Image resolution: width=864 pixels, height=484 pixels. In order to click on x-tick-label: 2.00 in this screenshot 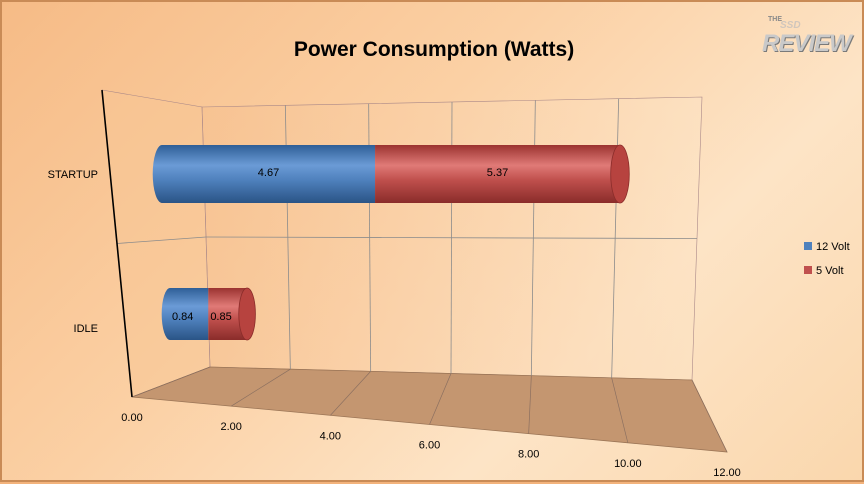, I will do `click(230, 427)`.